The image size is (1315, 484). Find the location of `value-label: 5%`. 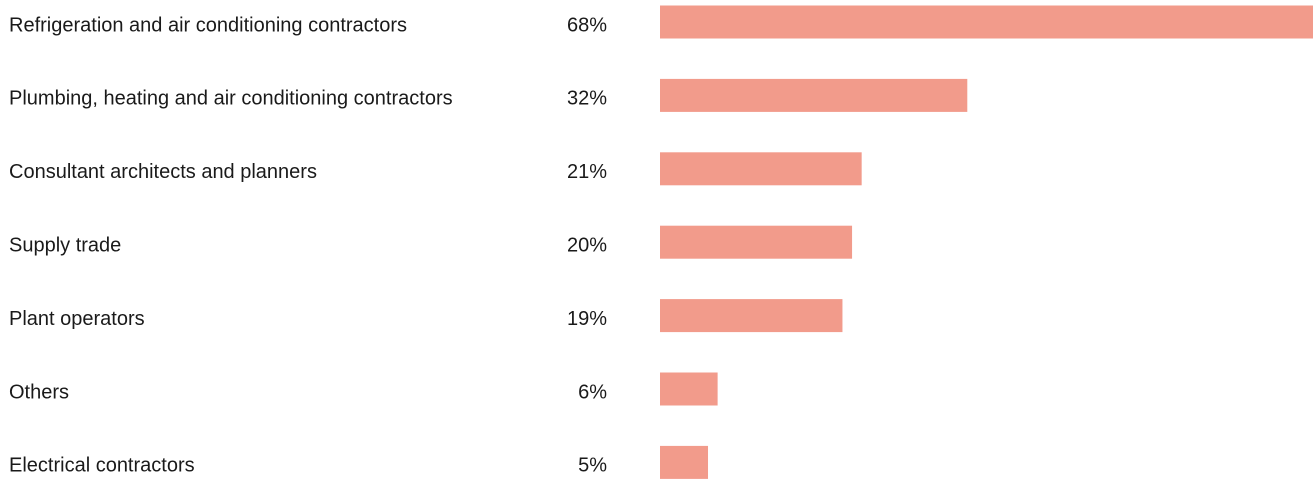

value-label: 5% is located at coordinates (592, 466).